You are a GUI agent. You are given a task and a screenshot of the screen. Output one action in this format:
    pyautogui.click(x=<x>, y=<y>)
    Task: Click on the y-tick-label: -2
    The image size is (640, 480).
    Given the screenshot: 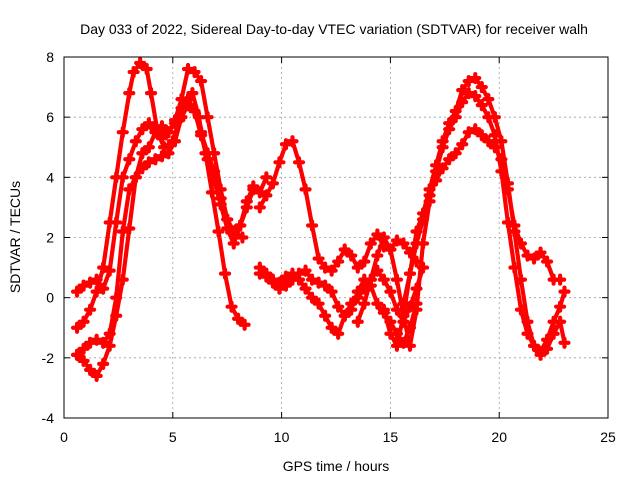 What is the action you would take?
    pyautogui.click(x=48, y=358)
    